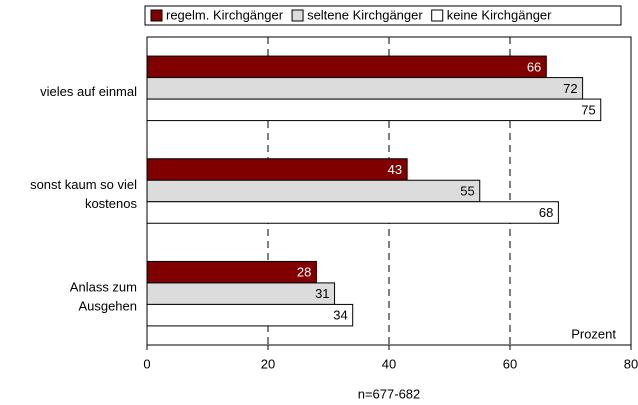  Describe the element at coordinates (88, 91) in the screenshot. I see `category-label: vieles auf einmal` at that location.